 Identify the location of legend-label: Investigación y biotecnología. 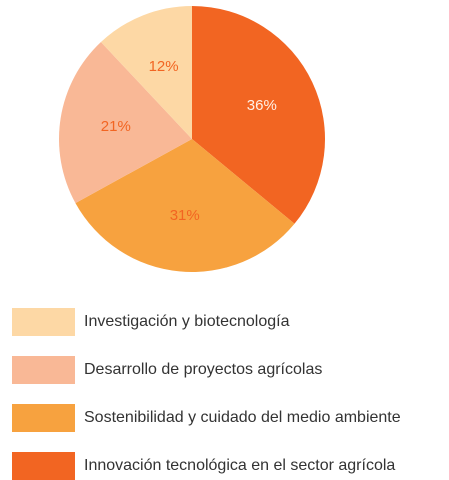
(187, 321).